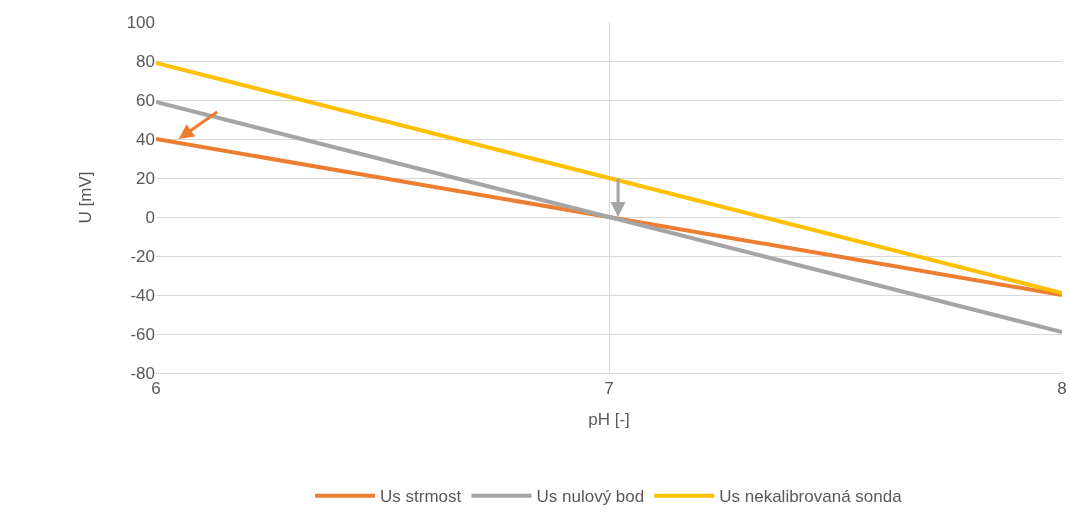  Describe the element at coordinates (1062, 389) in the screenshot. I see `x-tick-label: 8` at that location.